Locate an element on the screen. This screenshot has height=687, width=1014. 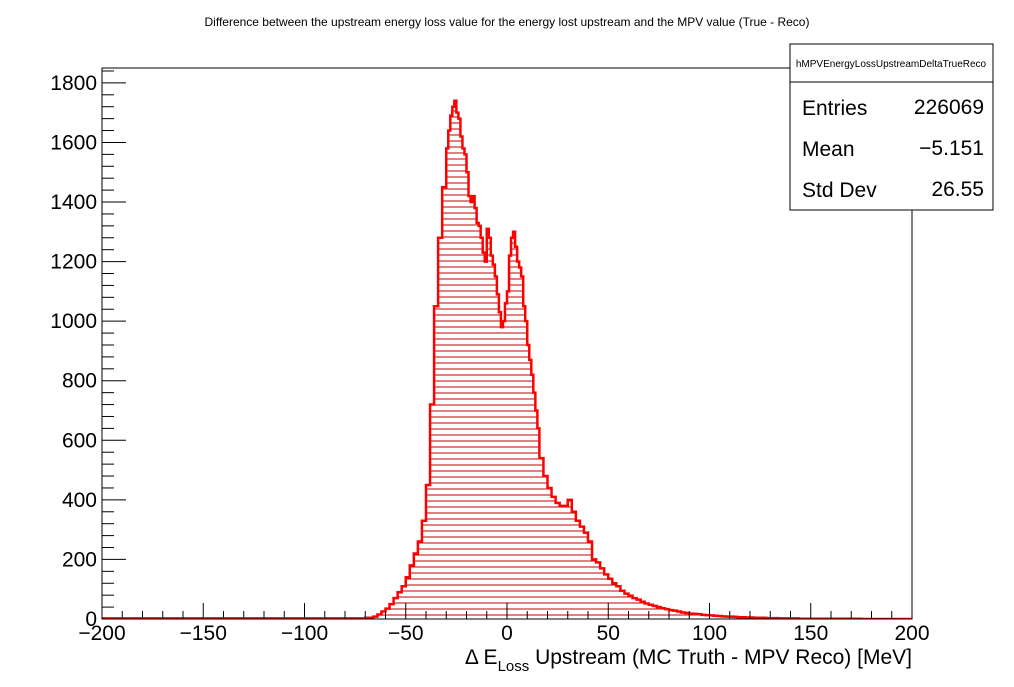
x-tick-label: −150 is located at coordinates (203, 633).